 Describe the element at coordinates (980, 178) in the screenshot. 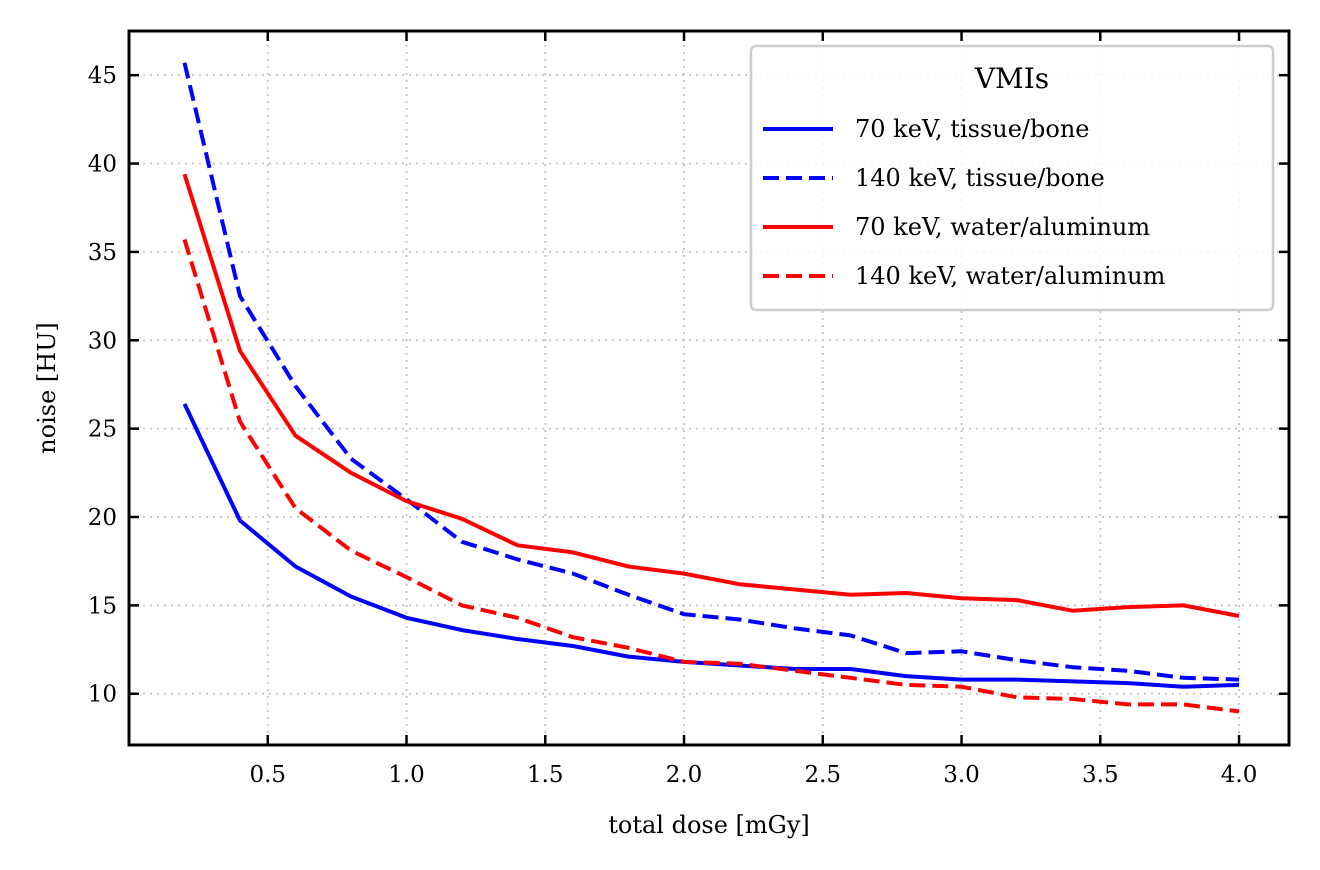

I see `legend-label-2: 140 keV, tissue/bone` at that location.